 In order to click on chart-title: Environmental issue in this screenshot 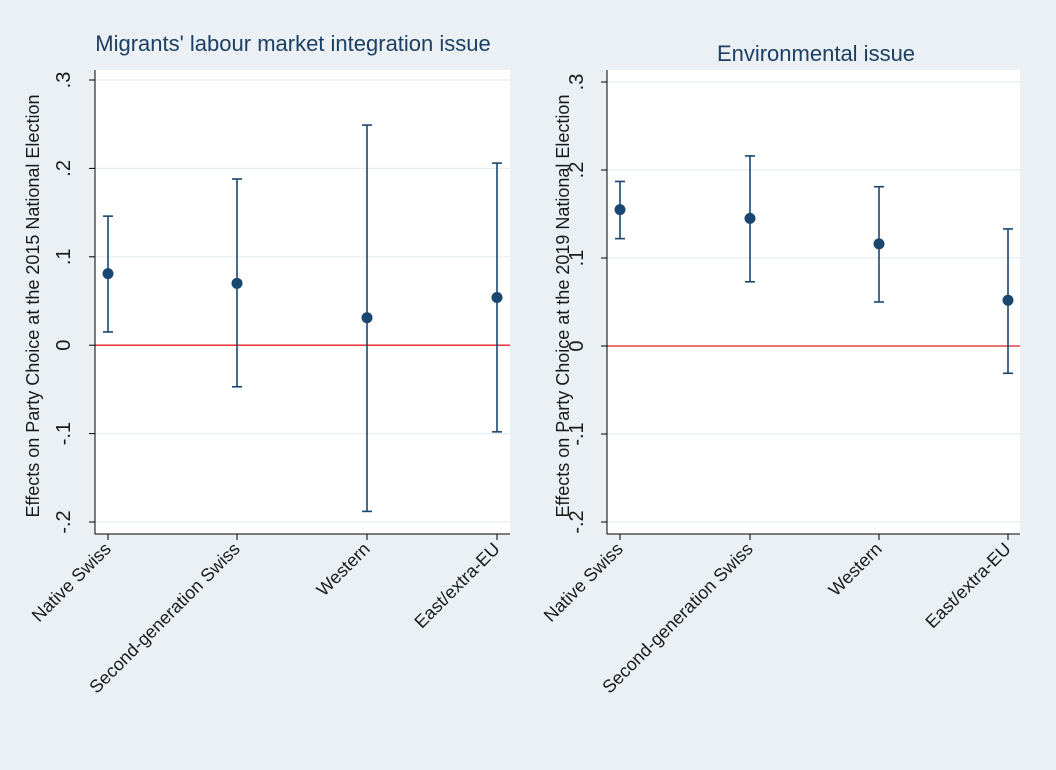, I will do `click(816, 53)`.